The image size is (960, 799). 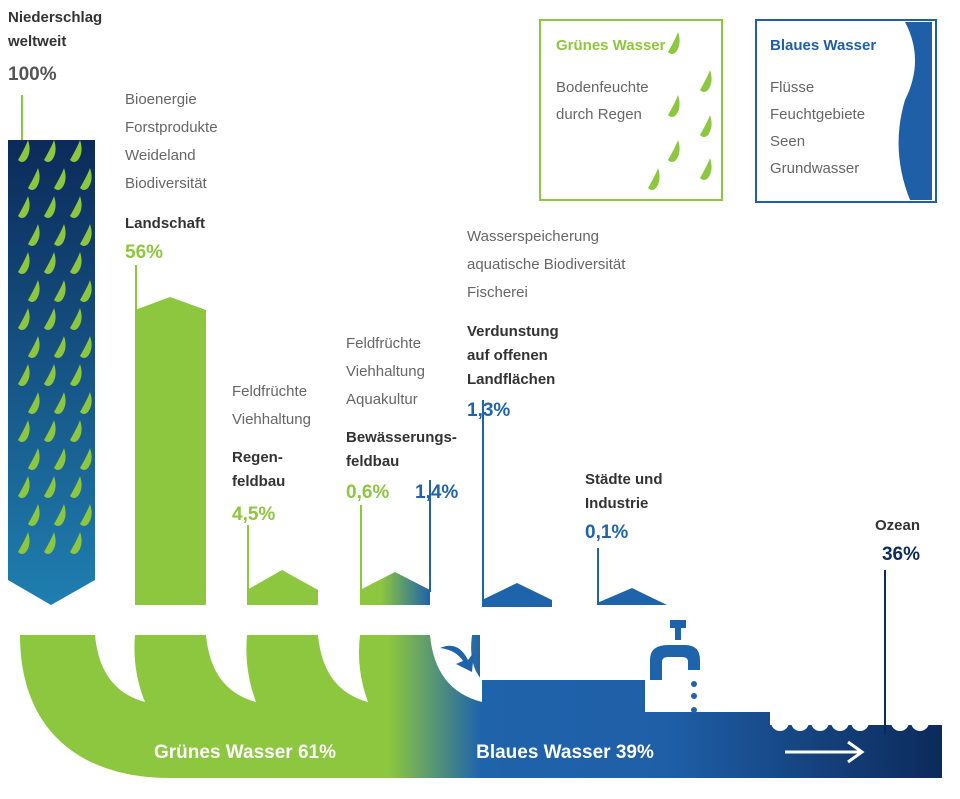 I want to click on use-item: Bioenergie, so click(x=161, y=99).